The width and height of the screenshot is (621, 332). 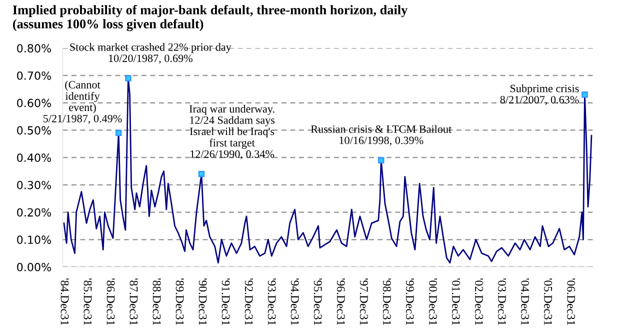 I want to click on annotation: Subprime crisis 8/21/2007, 0.63%, so click(x=539, y=95).